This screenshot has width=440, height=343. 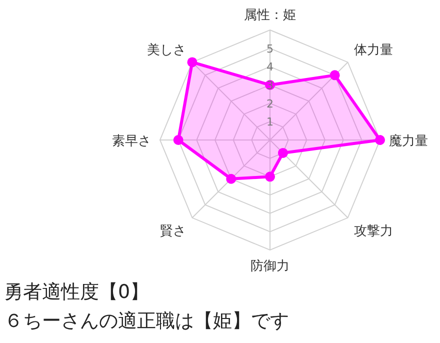 What do you see at coordinates (408, 141) in the screenshot?
I see `spoke-label: 魔力量` at bounding box center [408, 141].